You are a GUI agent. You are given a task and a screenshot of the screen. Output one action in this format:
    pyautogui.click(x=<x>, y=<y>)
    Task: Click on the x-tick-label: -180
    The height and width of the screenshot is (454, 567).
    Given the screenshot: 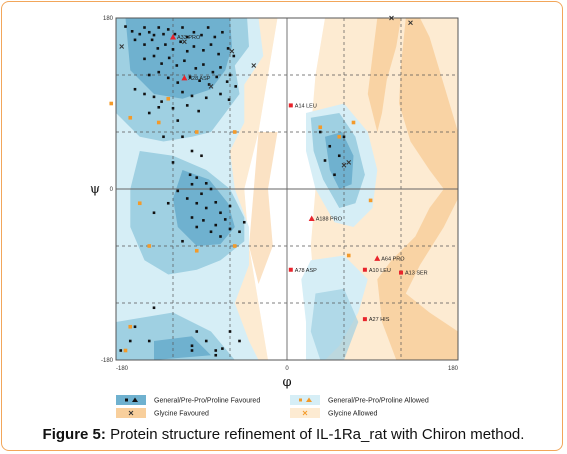 What is the action you would take?
    pyautogui.click(x=122, y=369)
    